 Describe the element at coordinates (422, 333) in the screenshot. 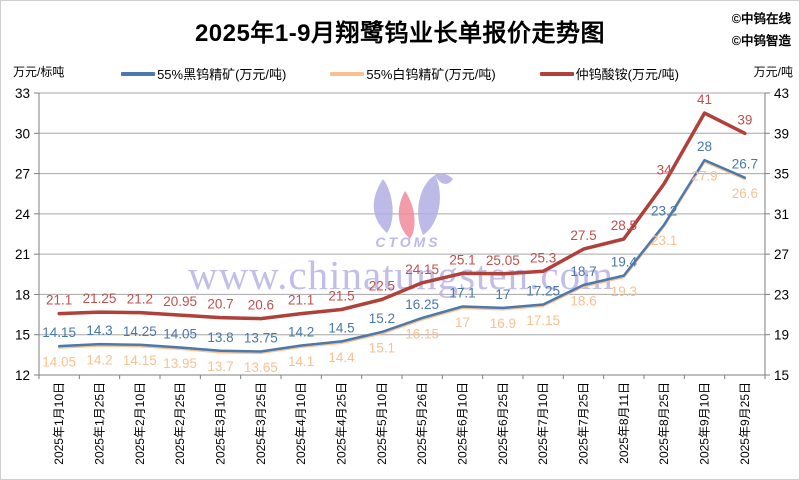

I see `data-label: 16.15` at that location.